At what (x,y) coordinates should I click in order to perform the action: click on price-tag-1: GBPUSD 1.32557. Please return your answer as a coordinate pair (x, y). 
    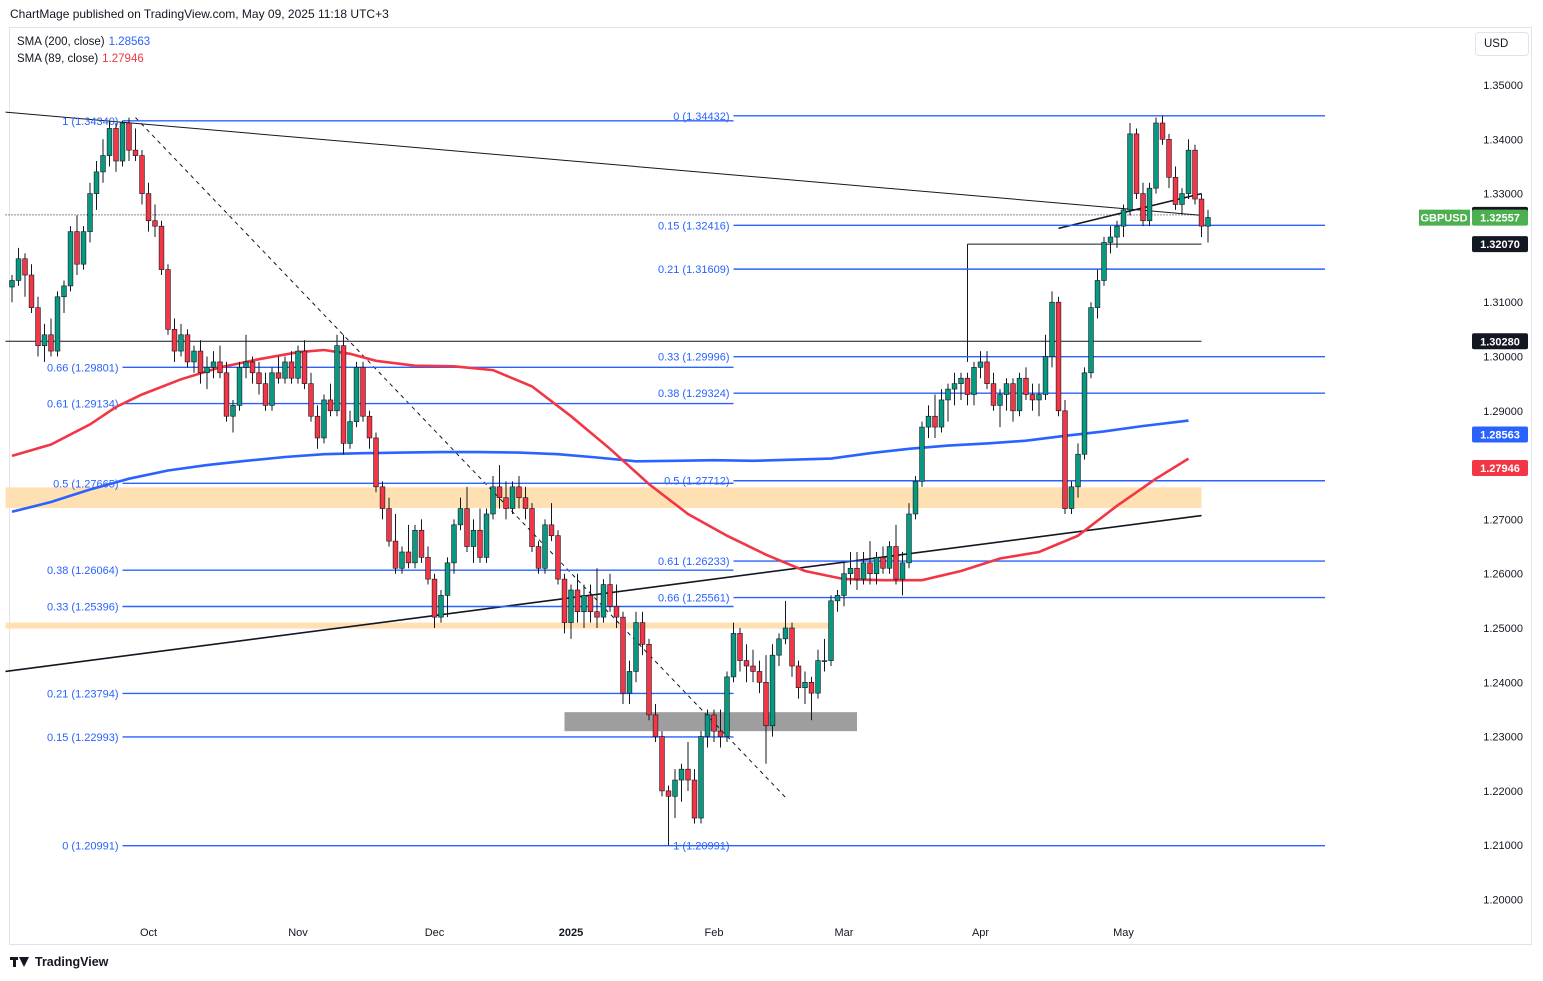
    Looking at the image, I should click on (1473, 217).